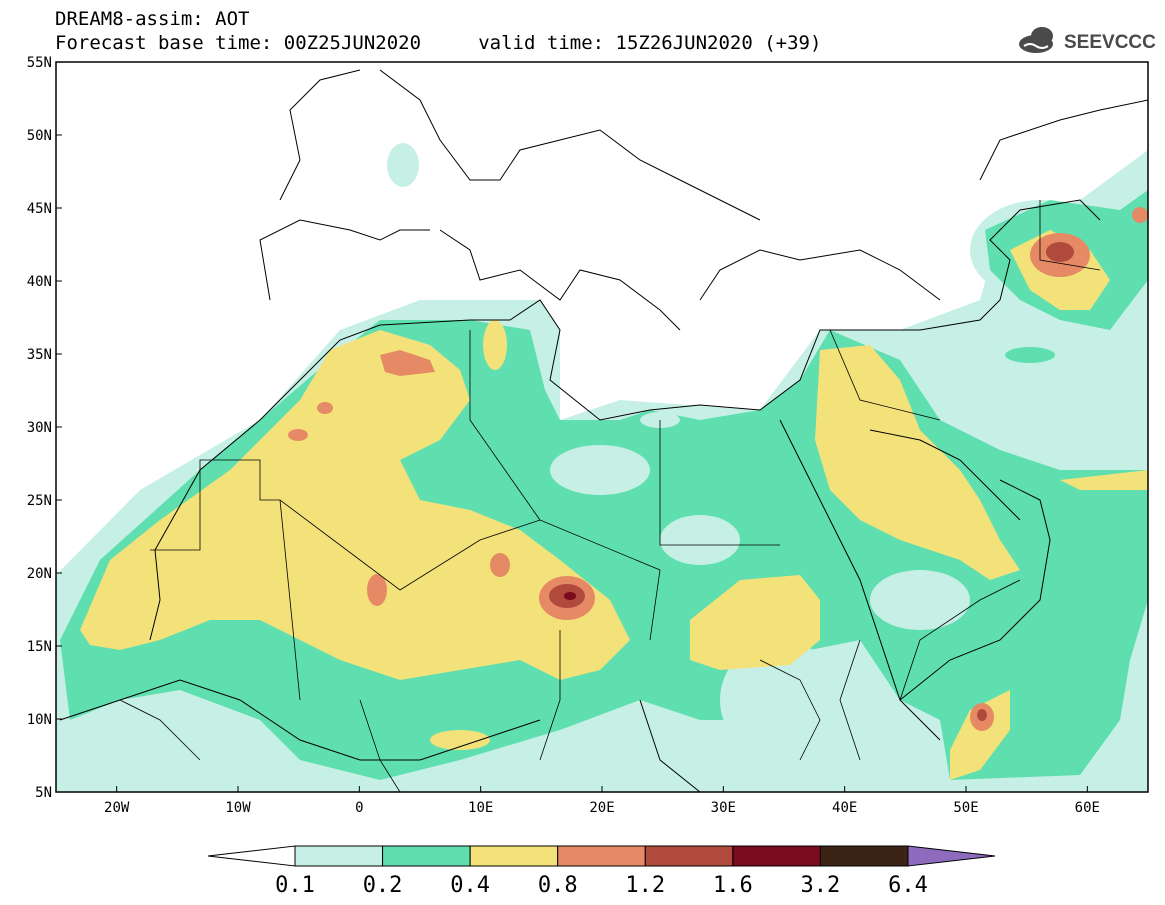  What do you see at coordinates (39, 647) in the screenshot?
I see `lat-tick-label: 15N` at bounding box center [39, 647].